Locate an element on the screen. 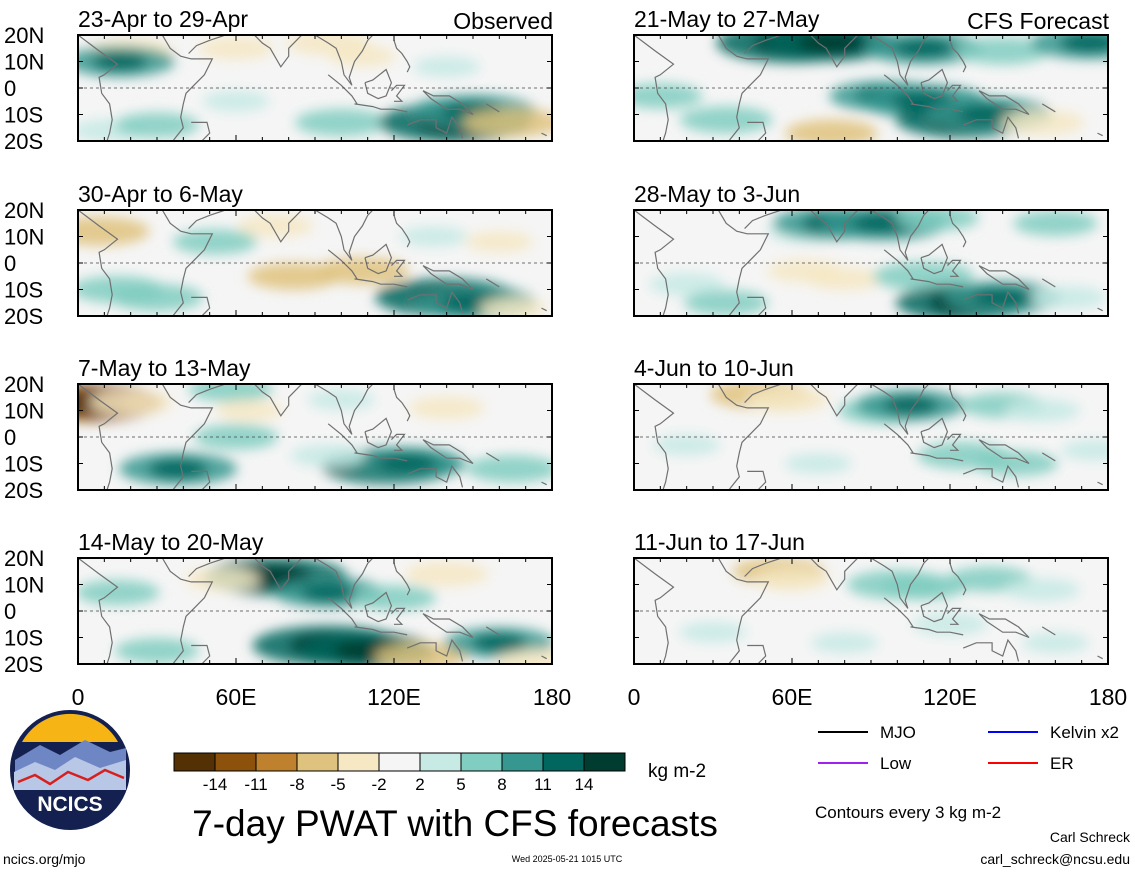 The width and height of the screenshot is (1135, 872). colorbar: -14 -11 -8 -5 -2 2 5 8 11 14 is located at coordinates (399, 773).